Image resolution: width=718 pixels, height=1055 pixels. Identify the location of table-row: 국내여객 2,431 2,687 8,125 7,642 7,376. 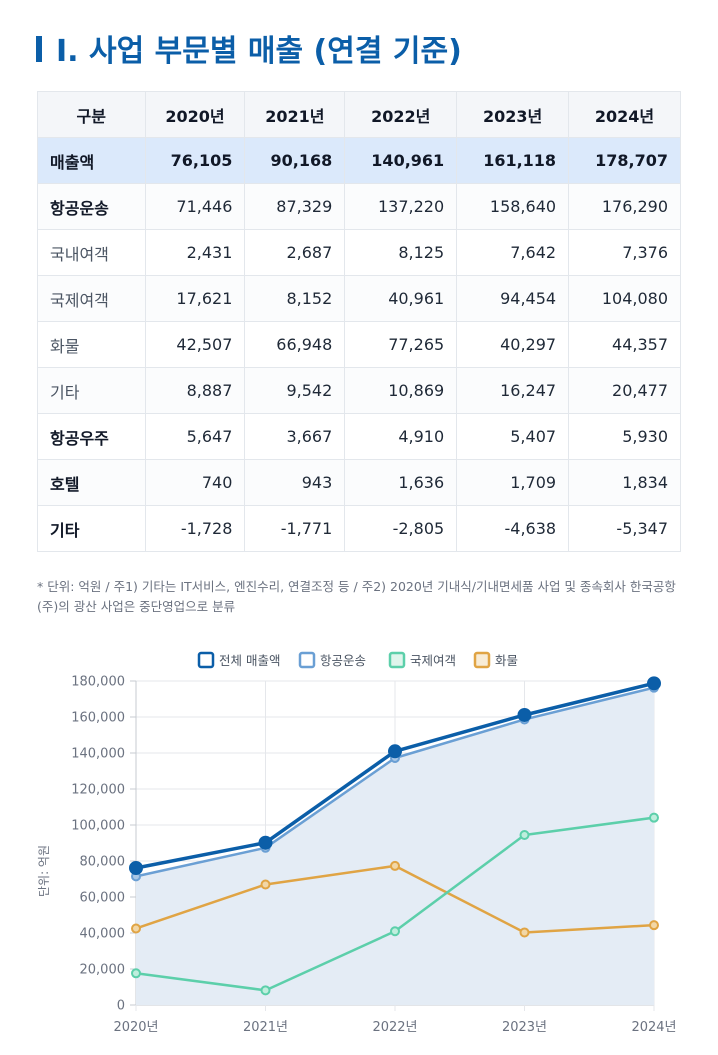
(359, 252).